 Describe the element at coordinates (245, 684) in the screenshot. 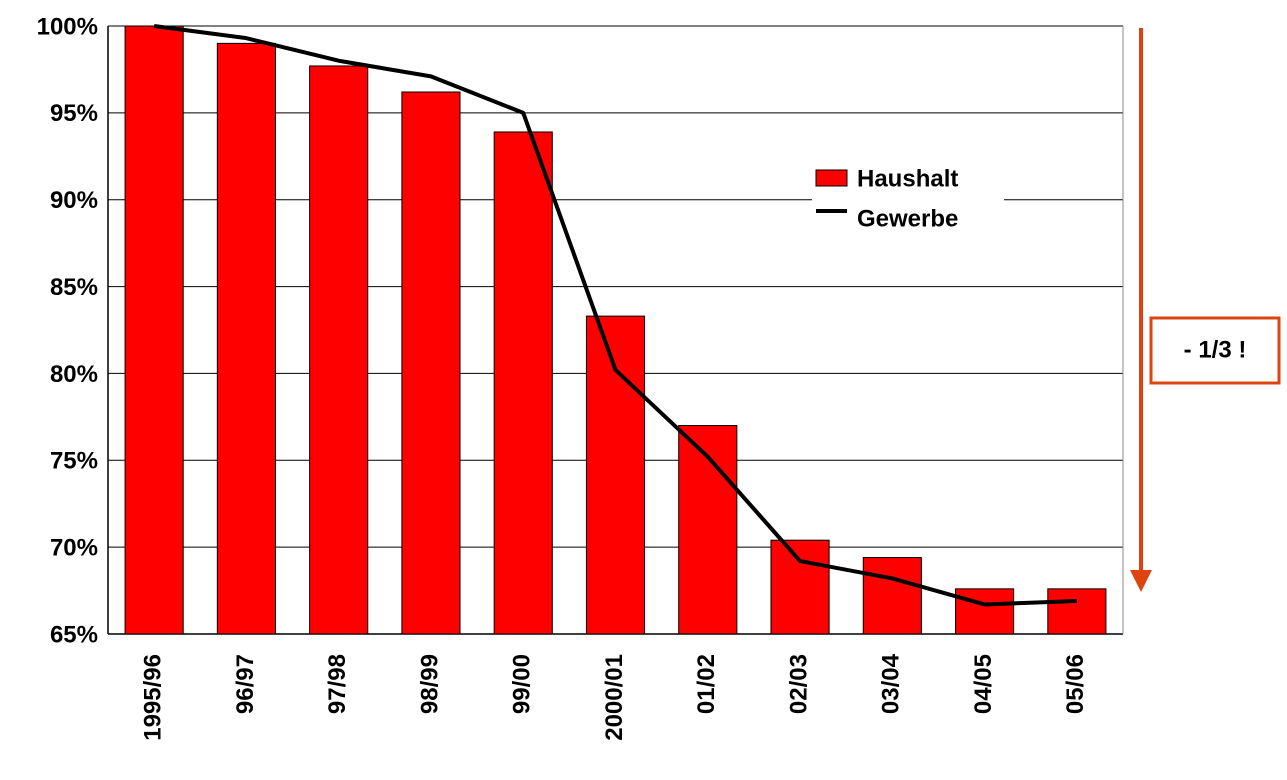

I see `x-tick-label: 96/97` at that location.